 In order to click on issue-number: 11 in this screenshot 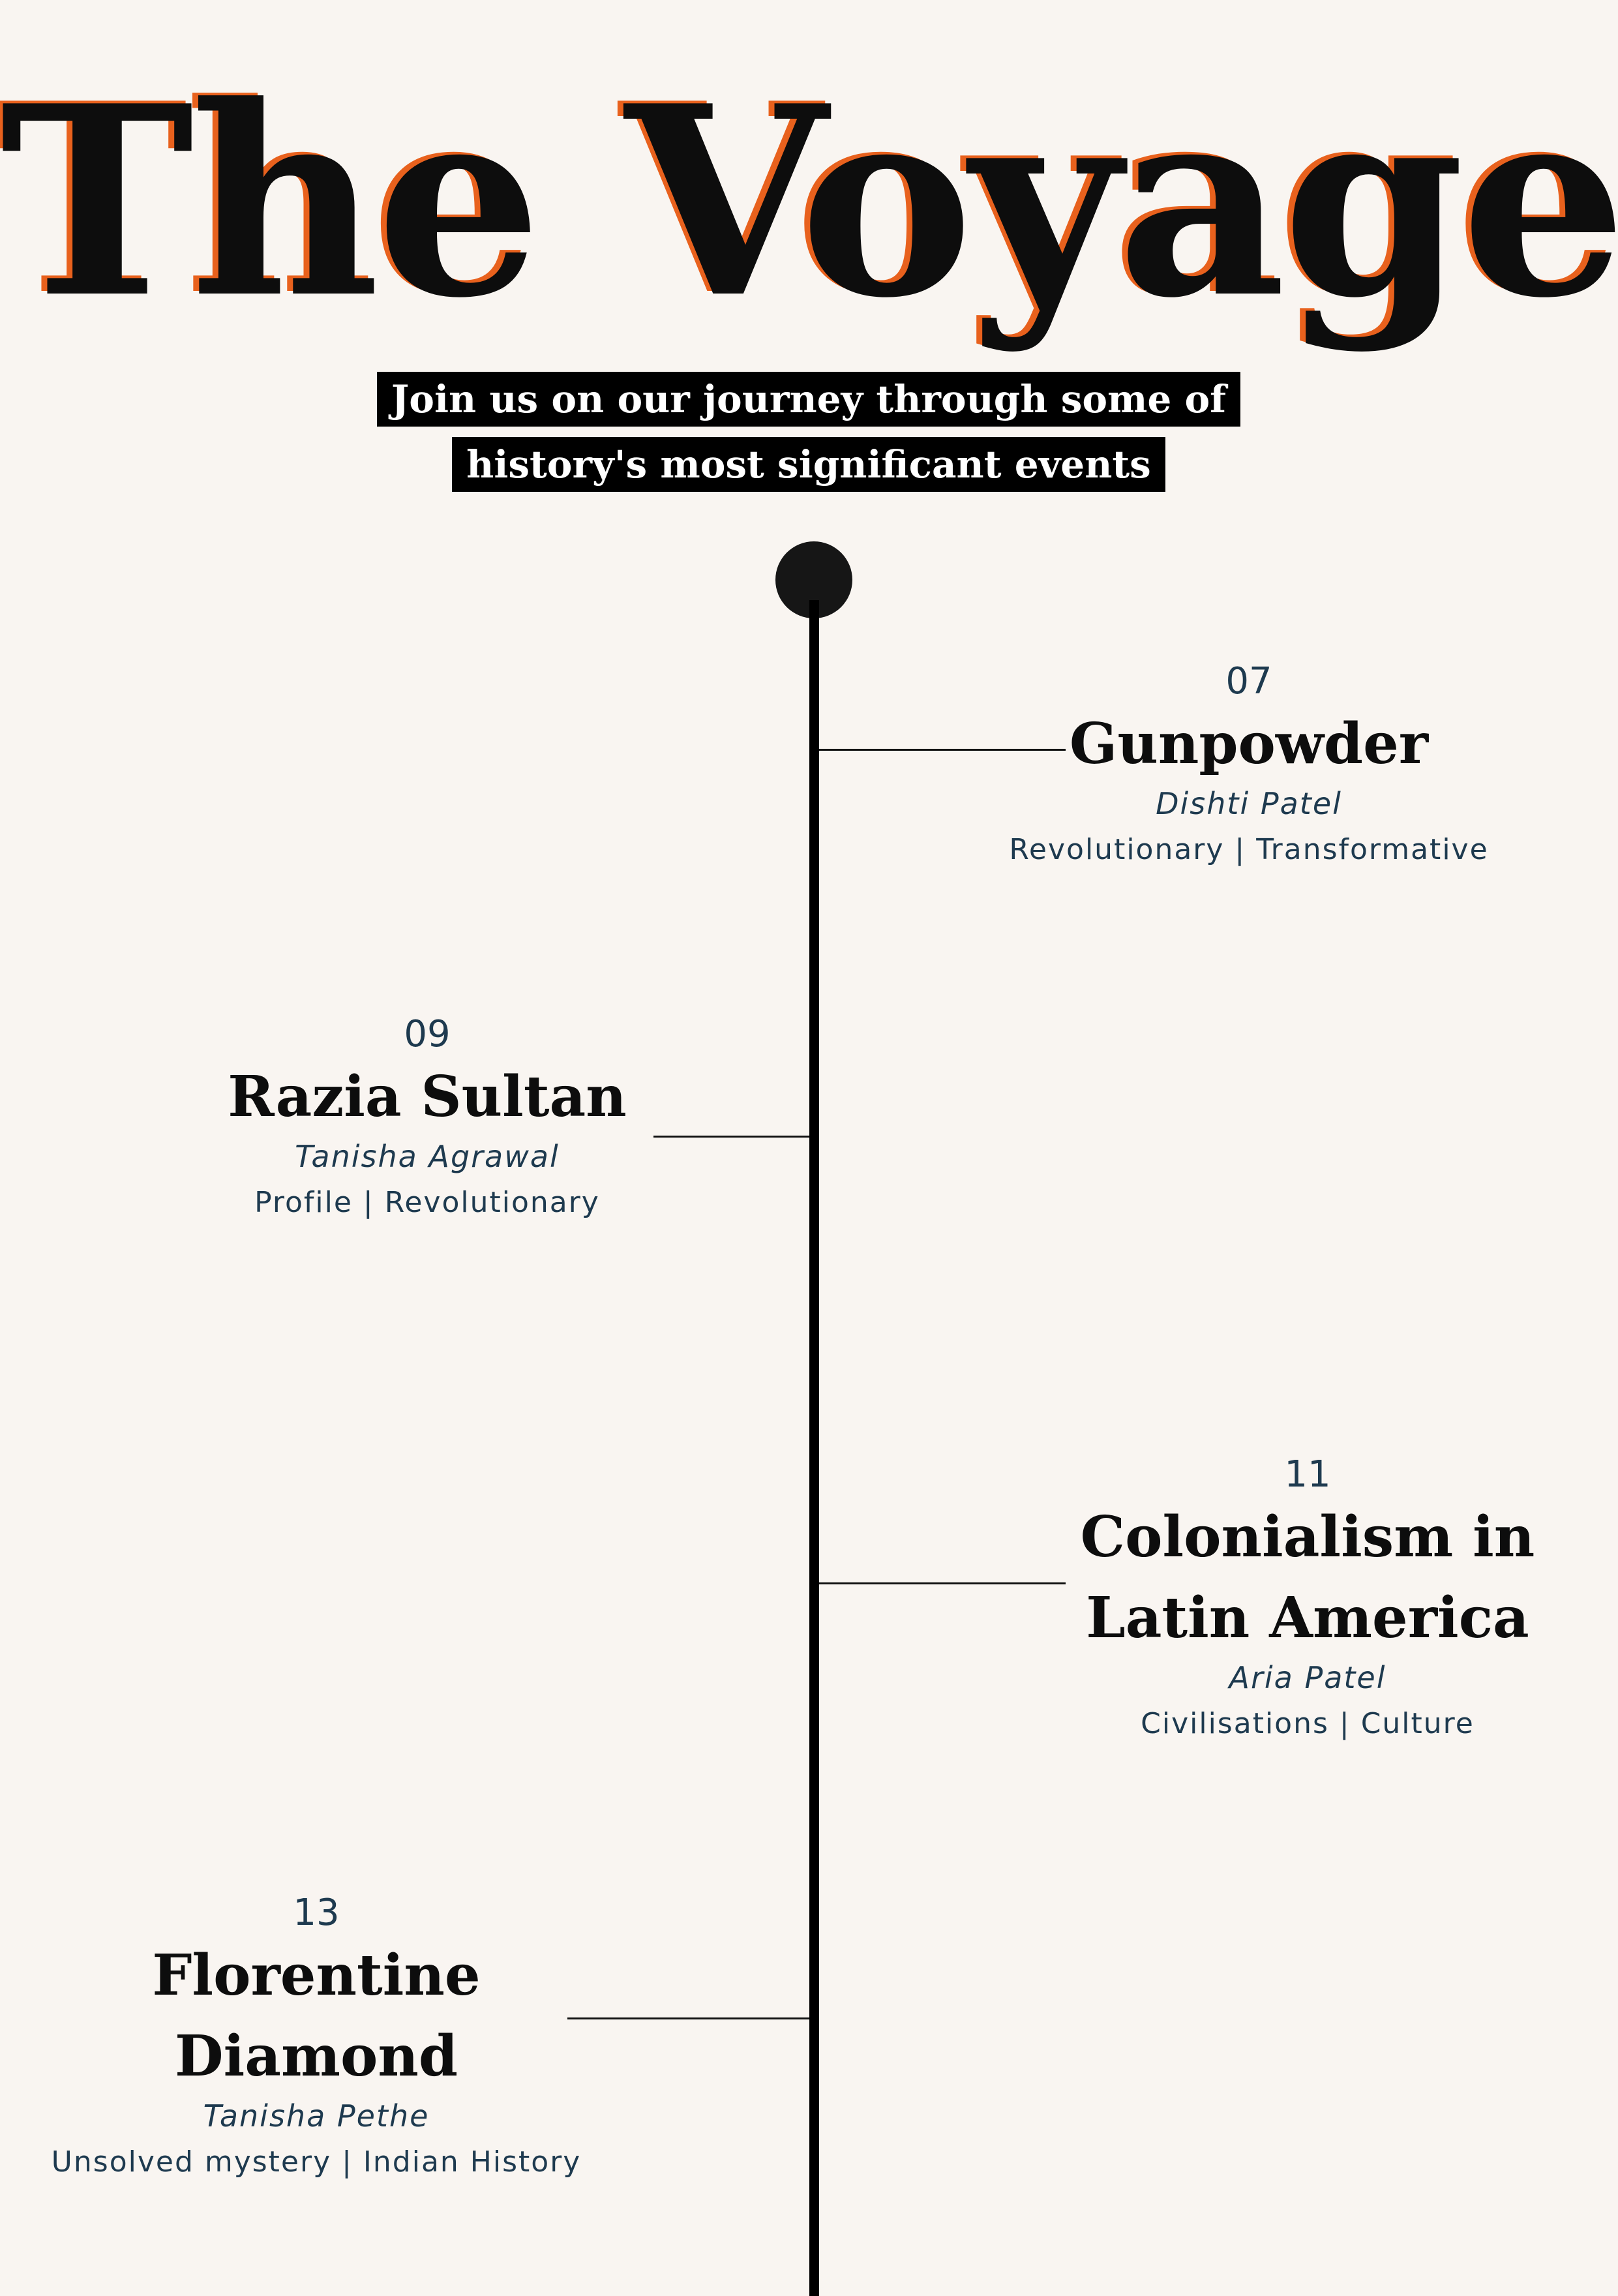, I will do `click(1307, 1474)`.